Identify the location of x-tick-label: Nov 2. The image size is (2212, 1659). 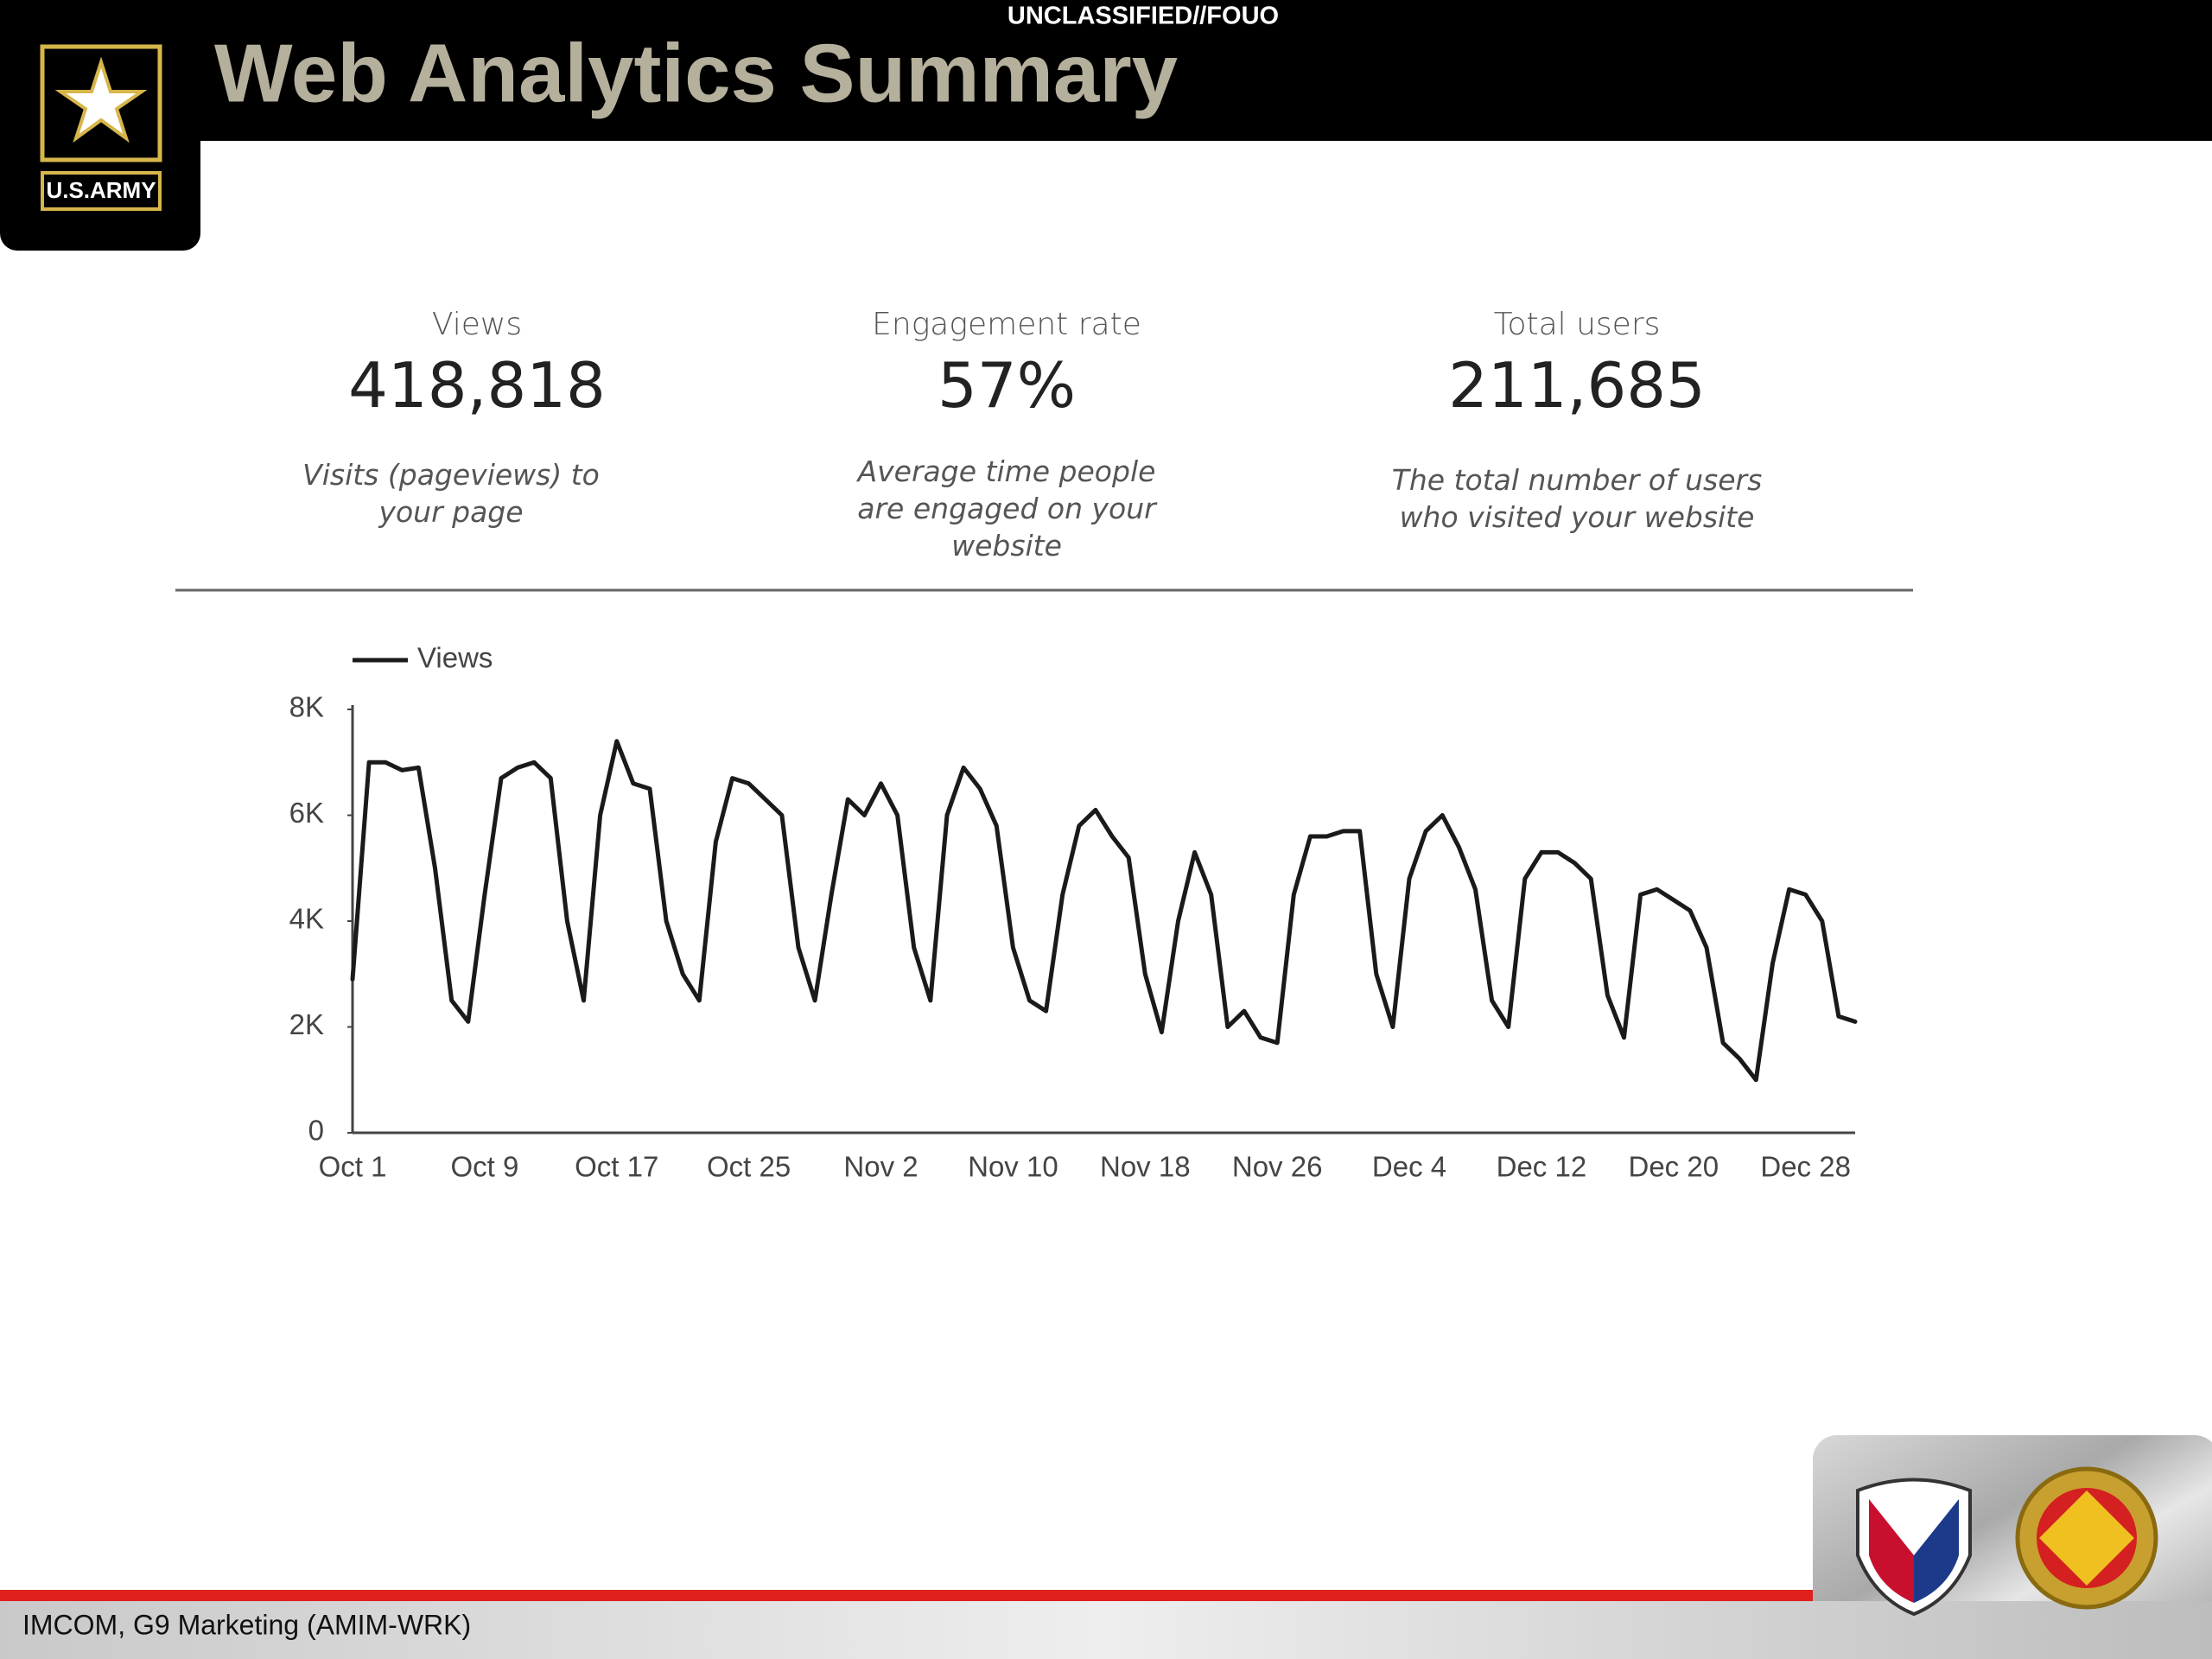
(880, 1167).